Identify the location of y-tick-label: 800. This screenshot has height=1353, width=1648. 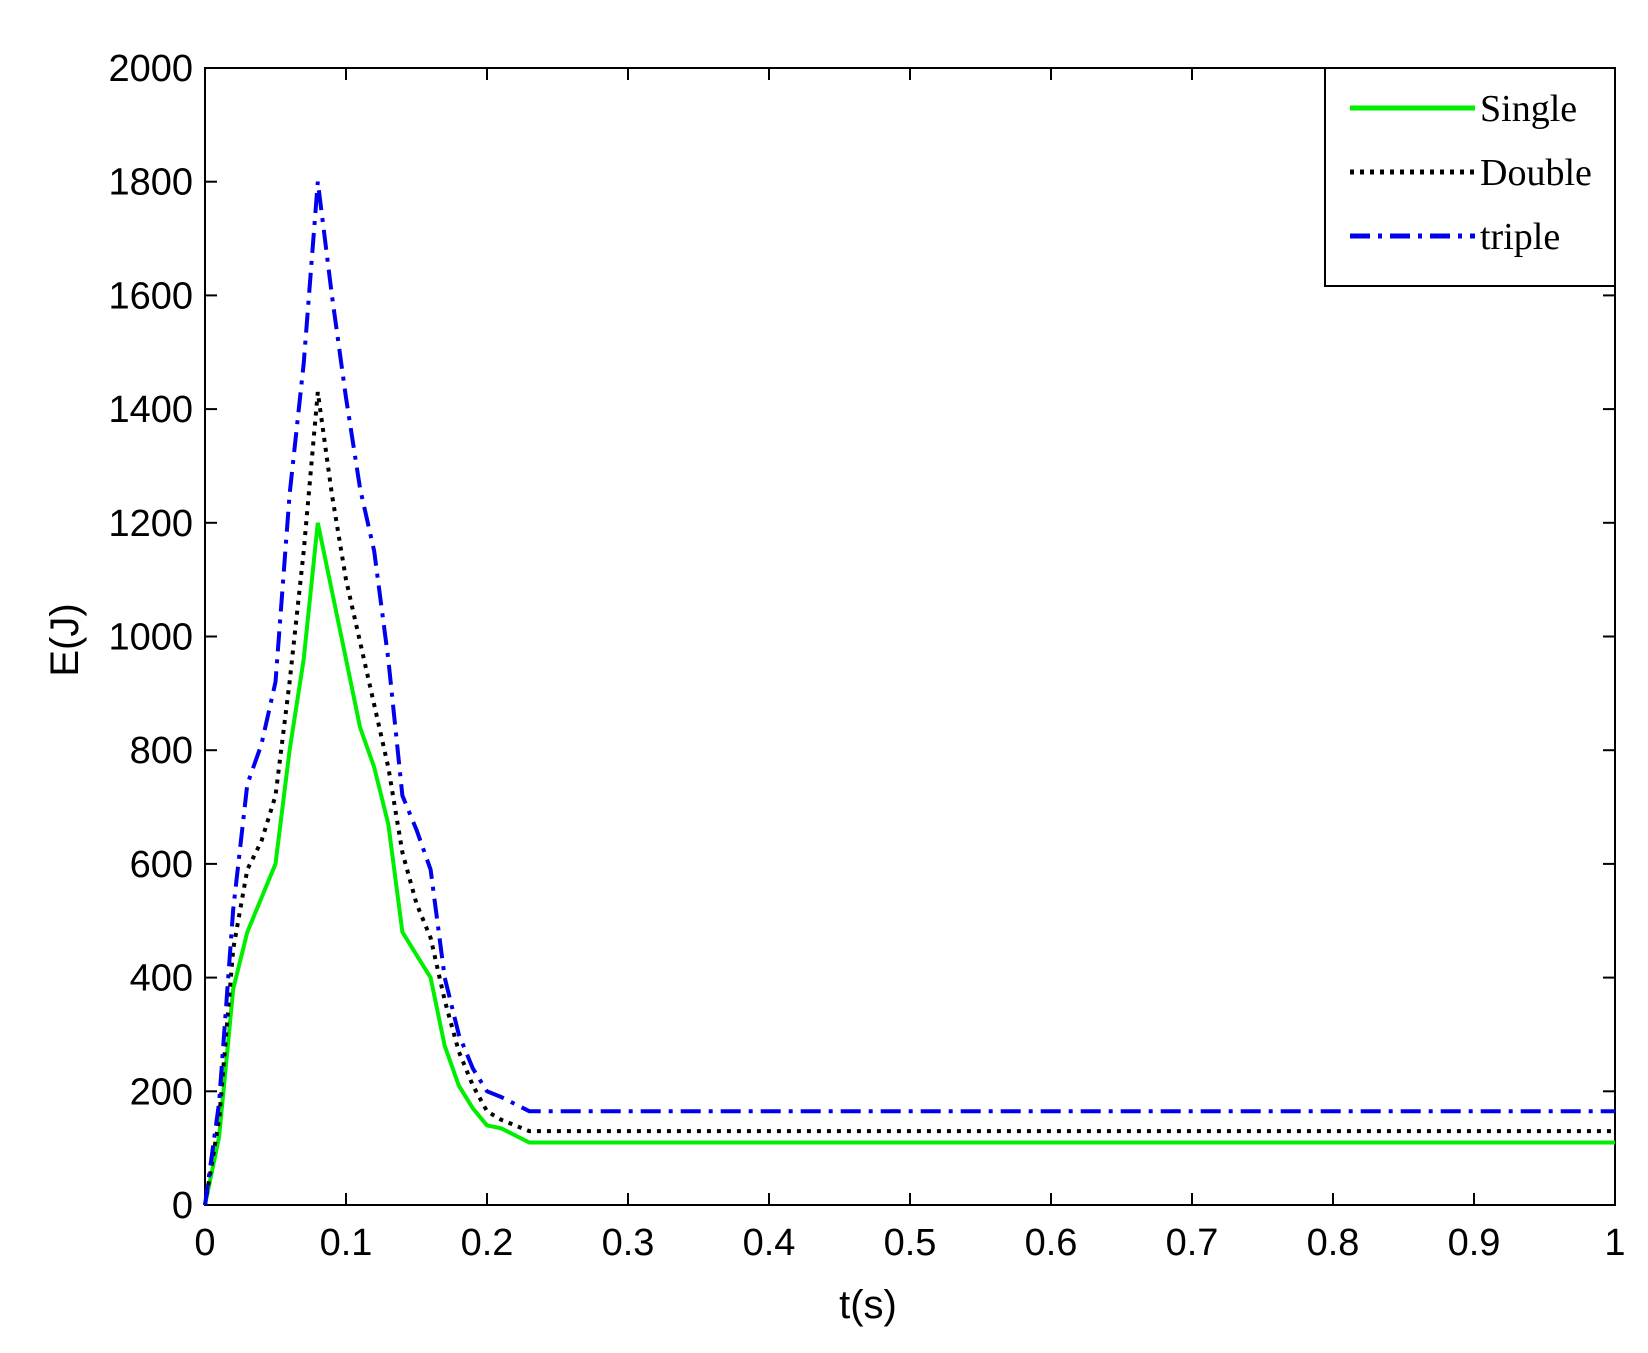
(161, 751).